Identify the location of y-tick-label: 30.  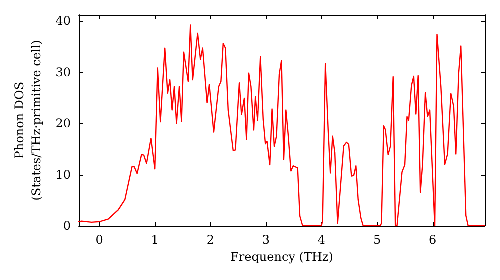
(63, 72).